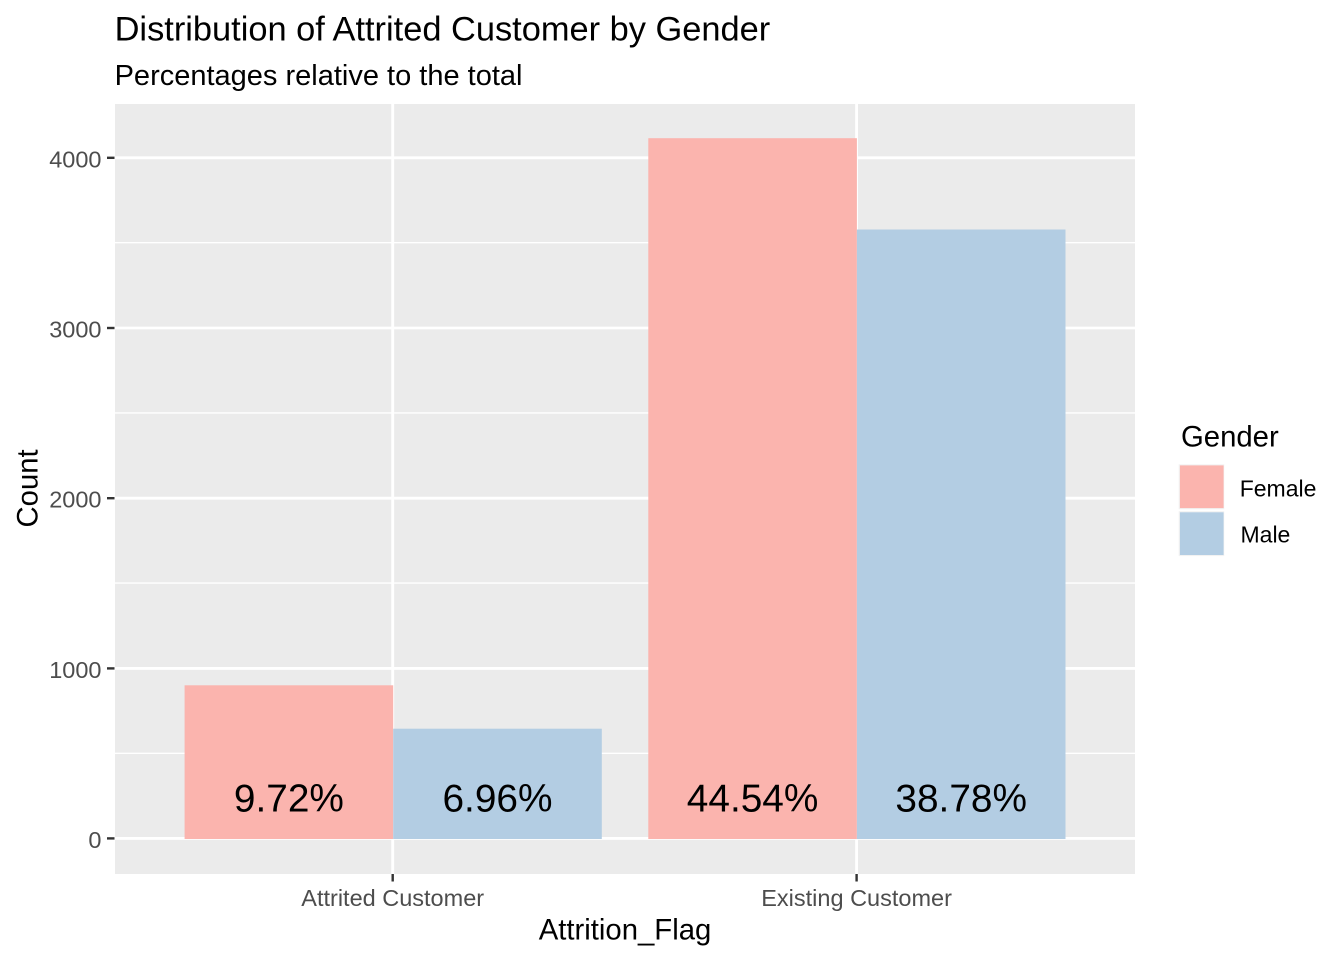 The height and width of the screenshot is (960, 1344). Describe the element at coordinates (319, 76) in the screenshot. I see `svg-text:Percentages relative to the to: Percentages relative to the total` at that location.